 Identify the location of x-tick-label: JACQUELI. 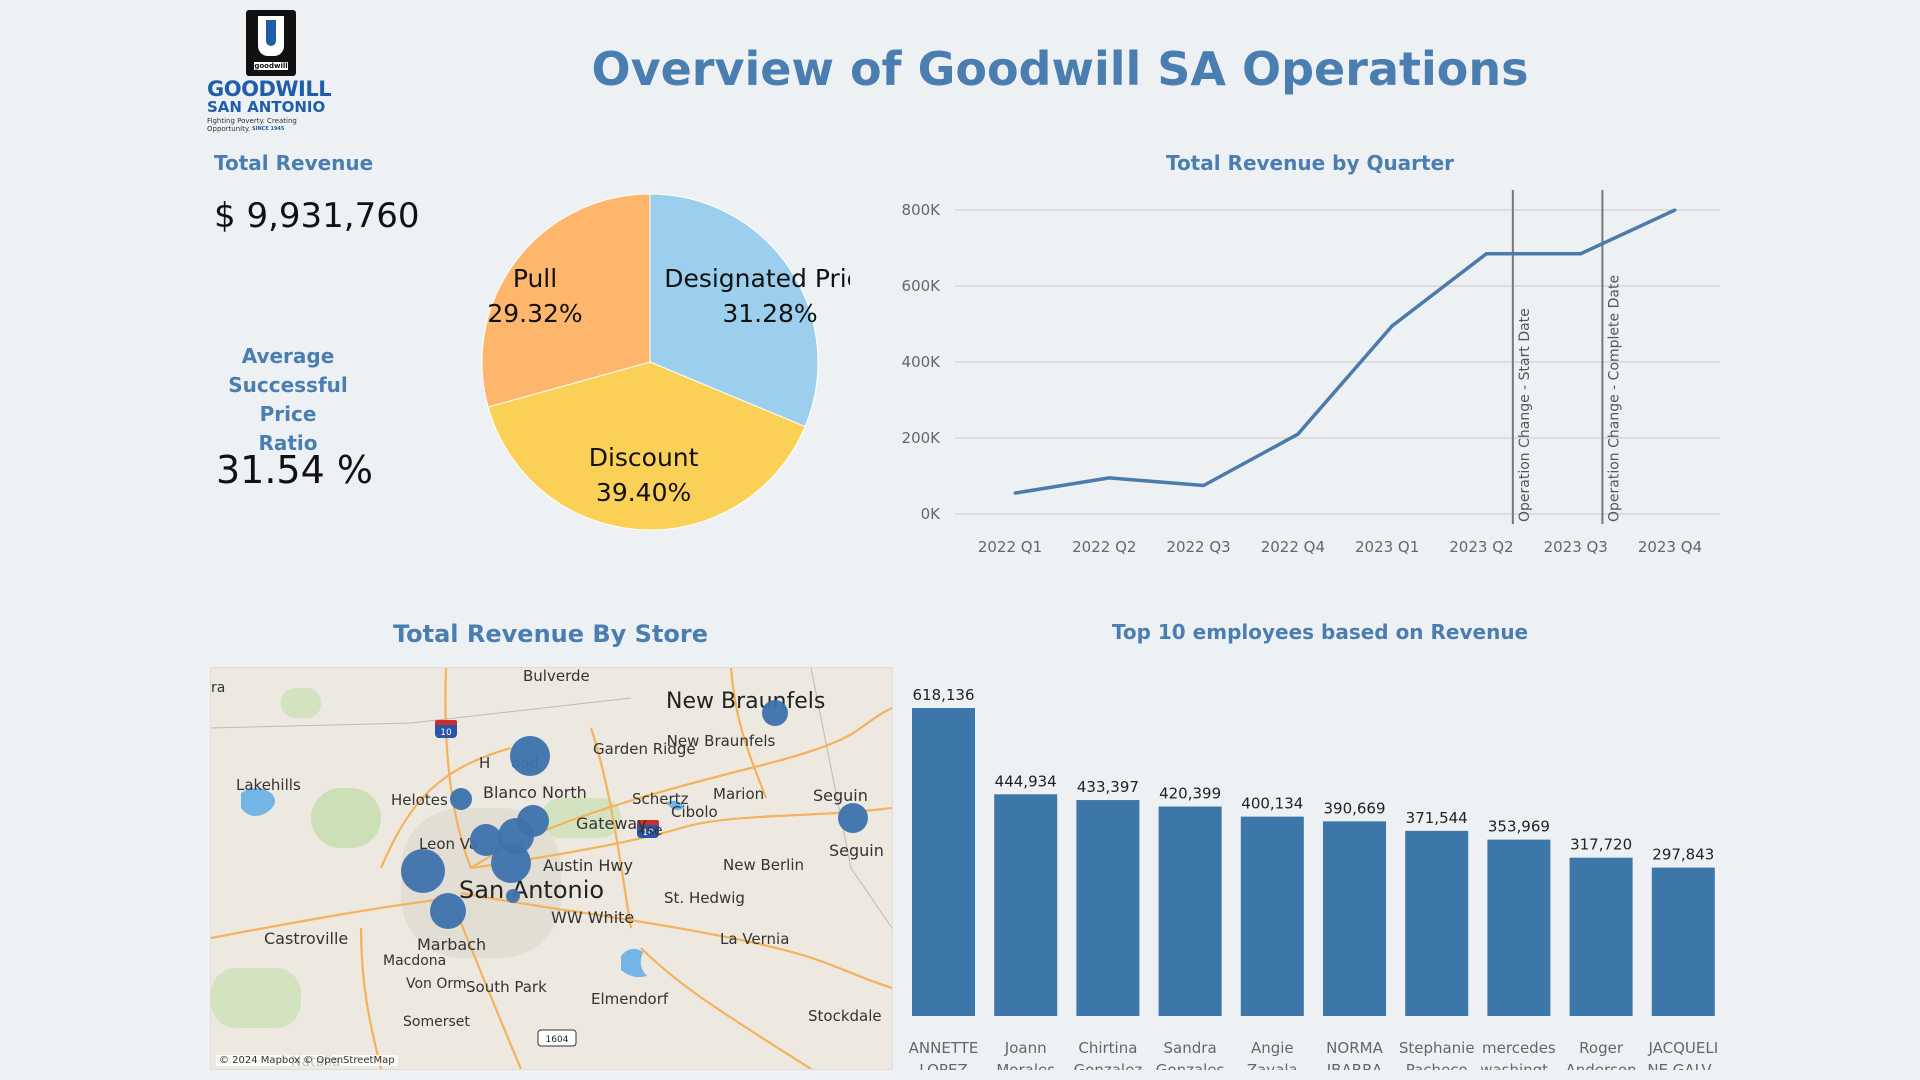
(1682, 1048).